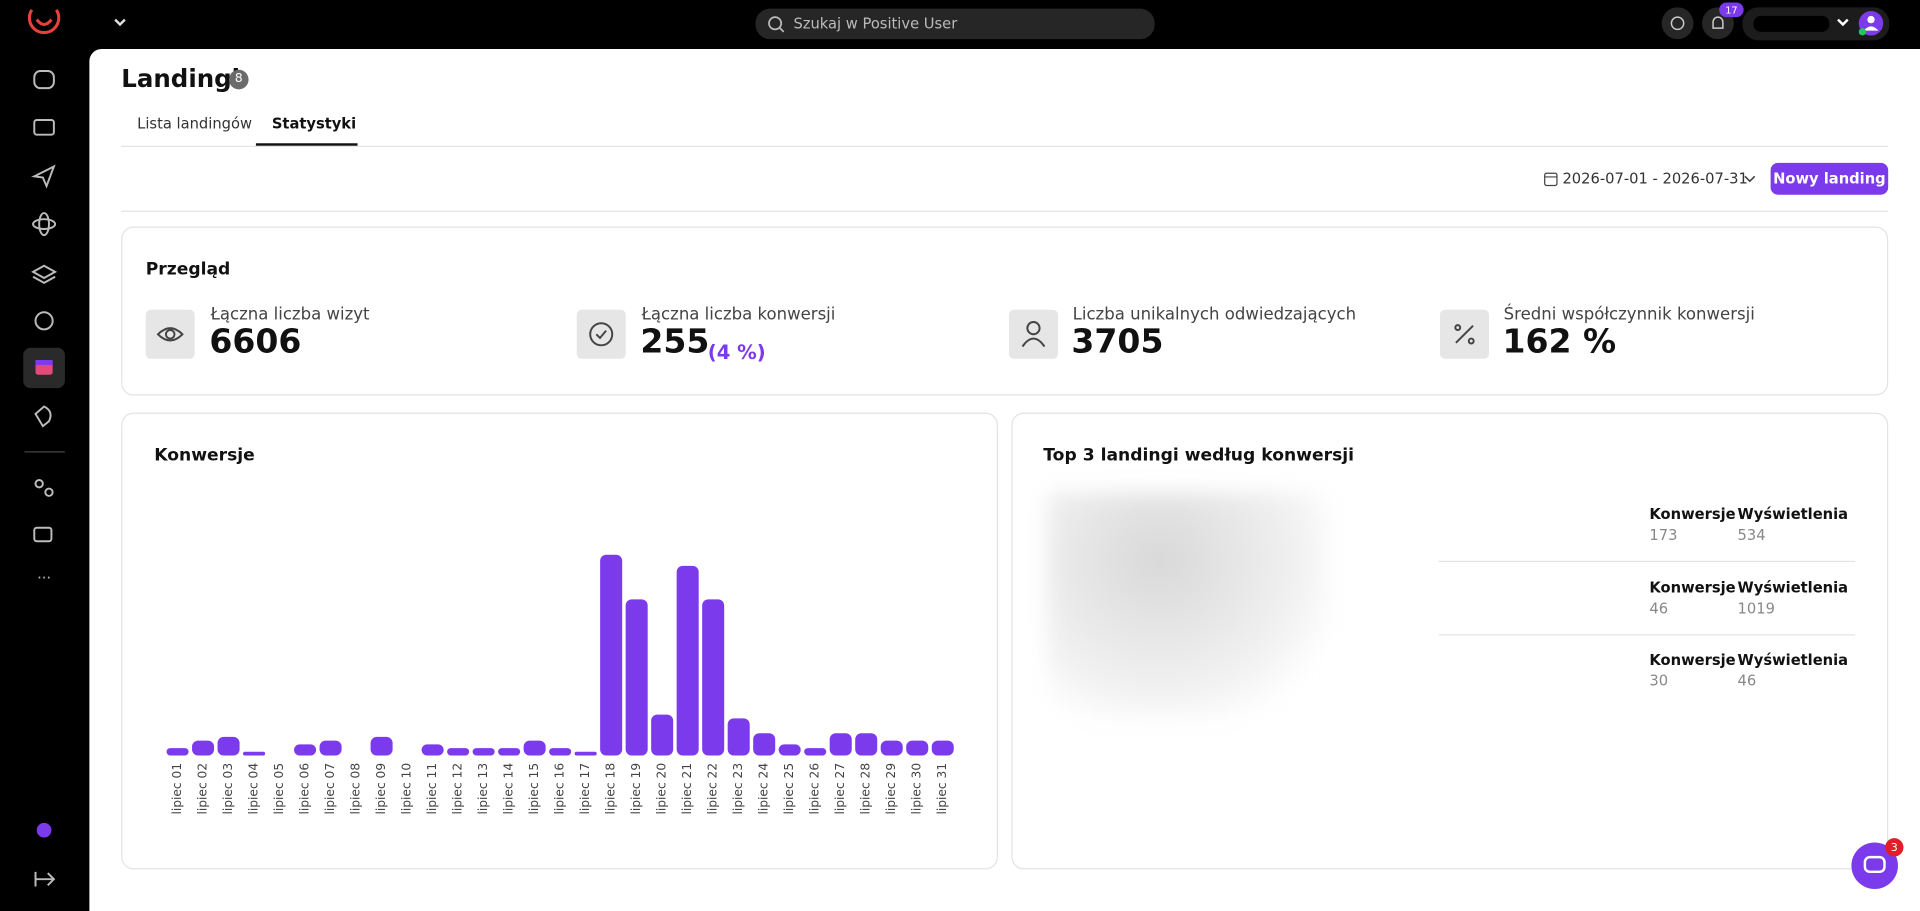 The height and width of the screenshot is (911, 1920). What do you see at coordinates (1663, 535) in the screenshot?
I see `conversions-value: 173` at bounding box center [1663, 535].